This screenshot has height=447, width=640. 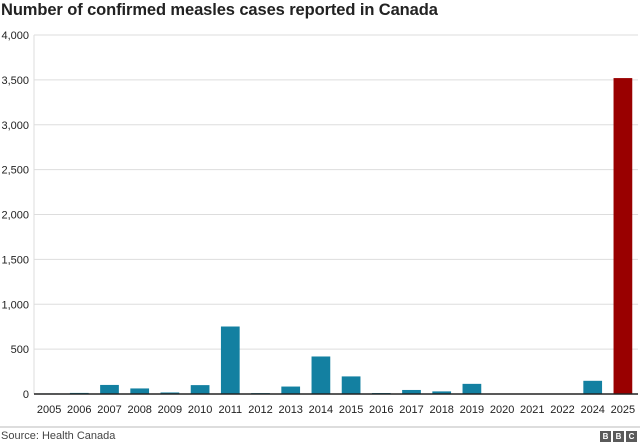 I want to click on bbc-logo: B B C, so click(x=618, y=436).